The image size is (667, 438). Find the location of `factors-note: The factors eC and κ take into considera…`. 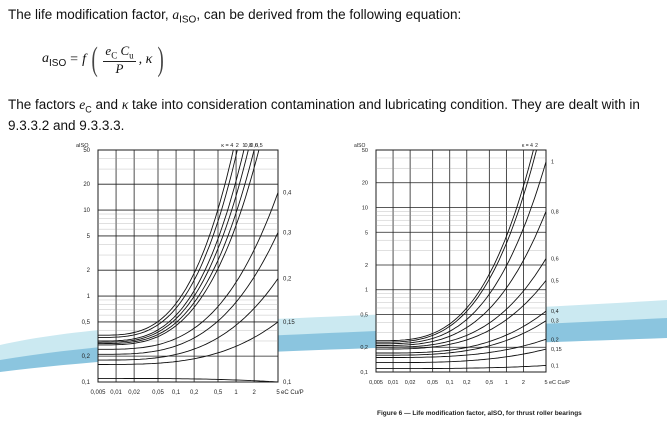

factors-note: The factors eC and κ take into considera… is located at coordinates (333, 115).